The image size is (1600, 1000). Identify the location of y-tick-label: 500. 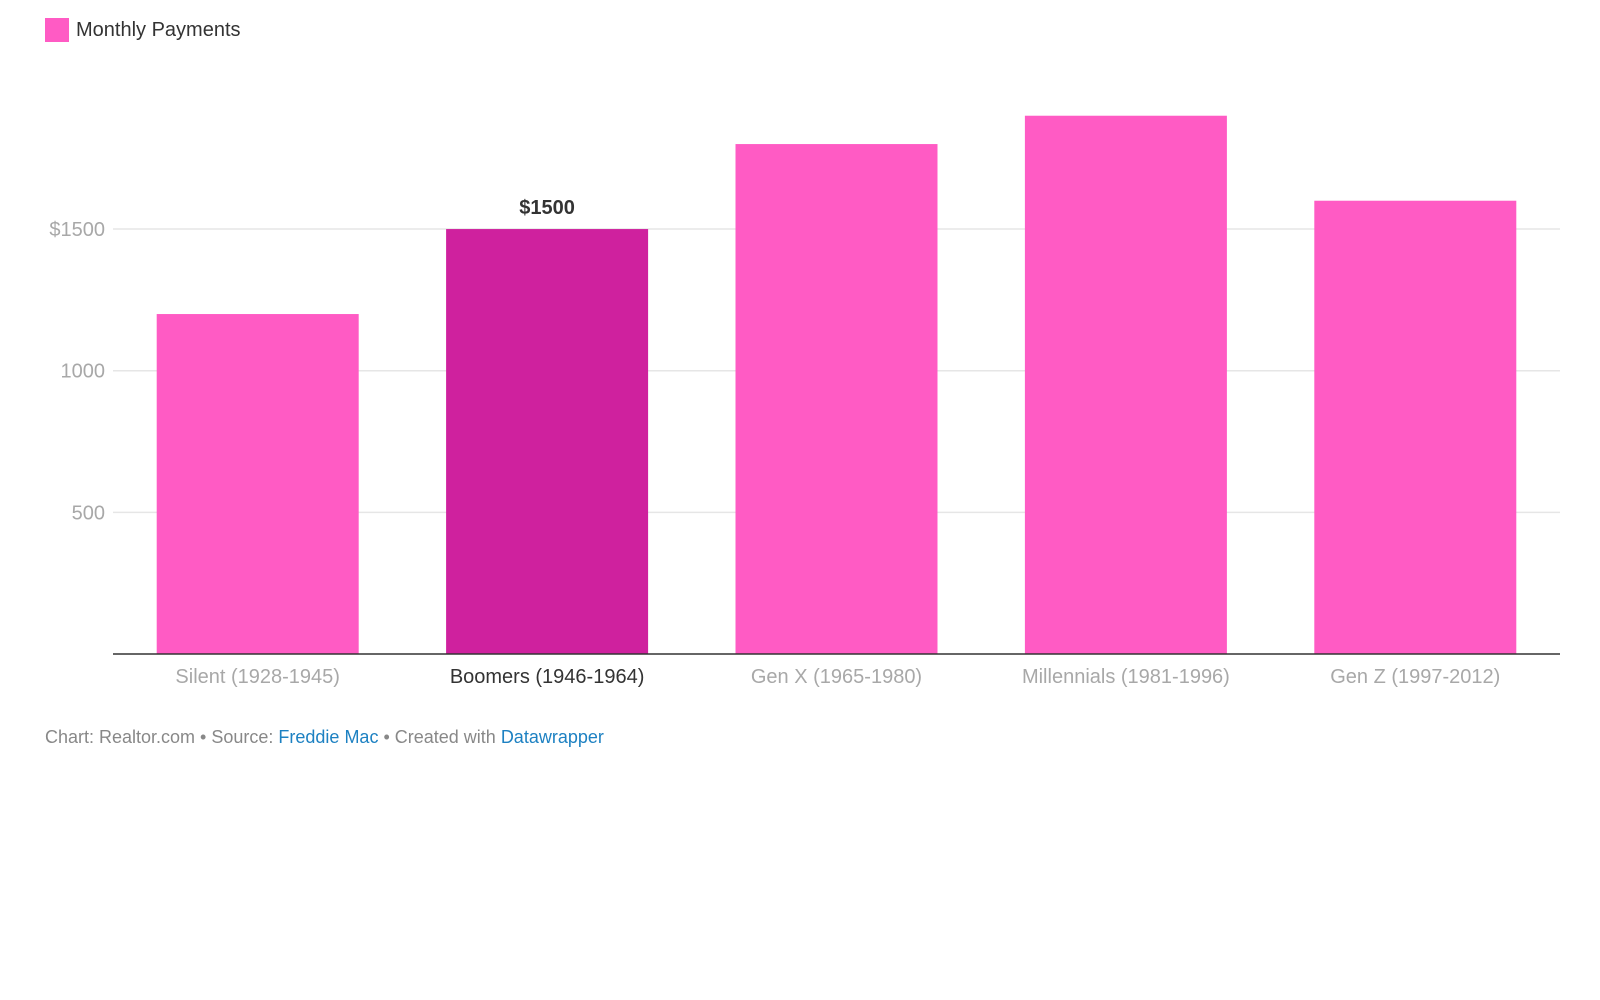
(88, 513).